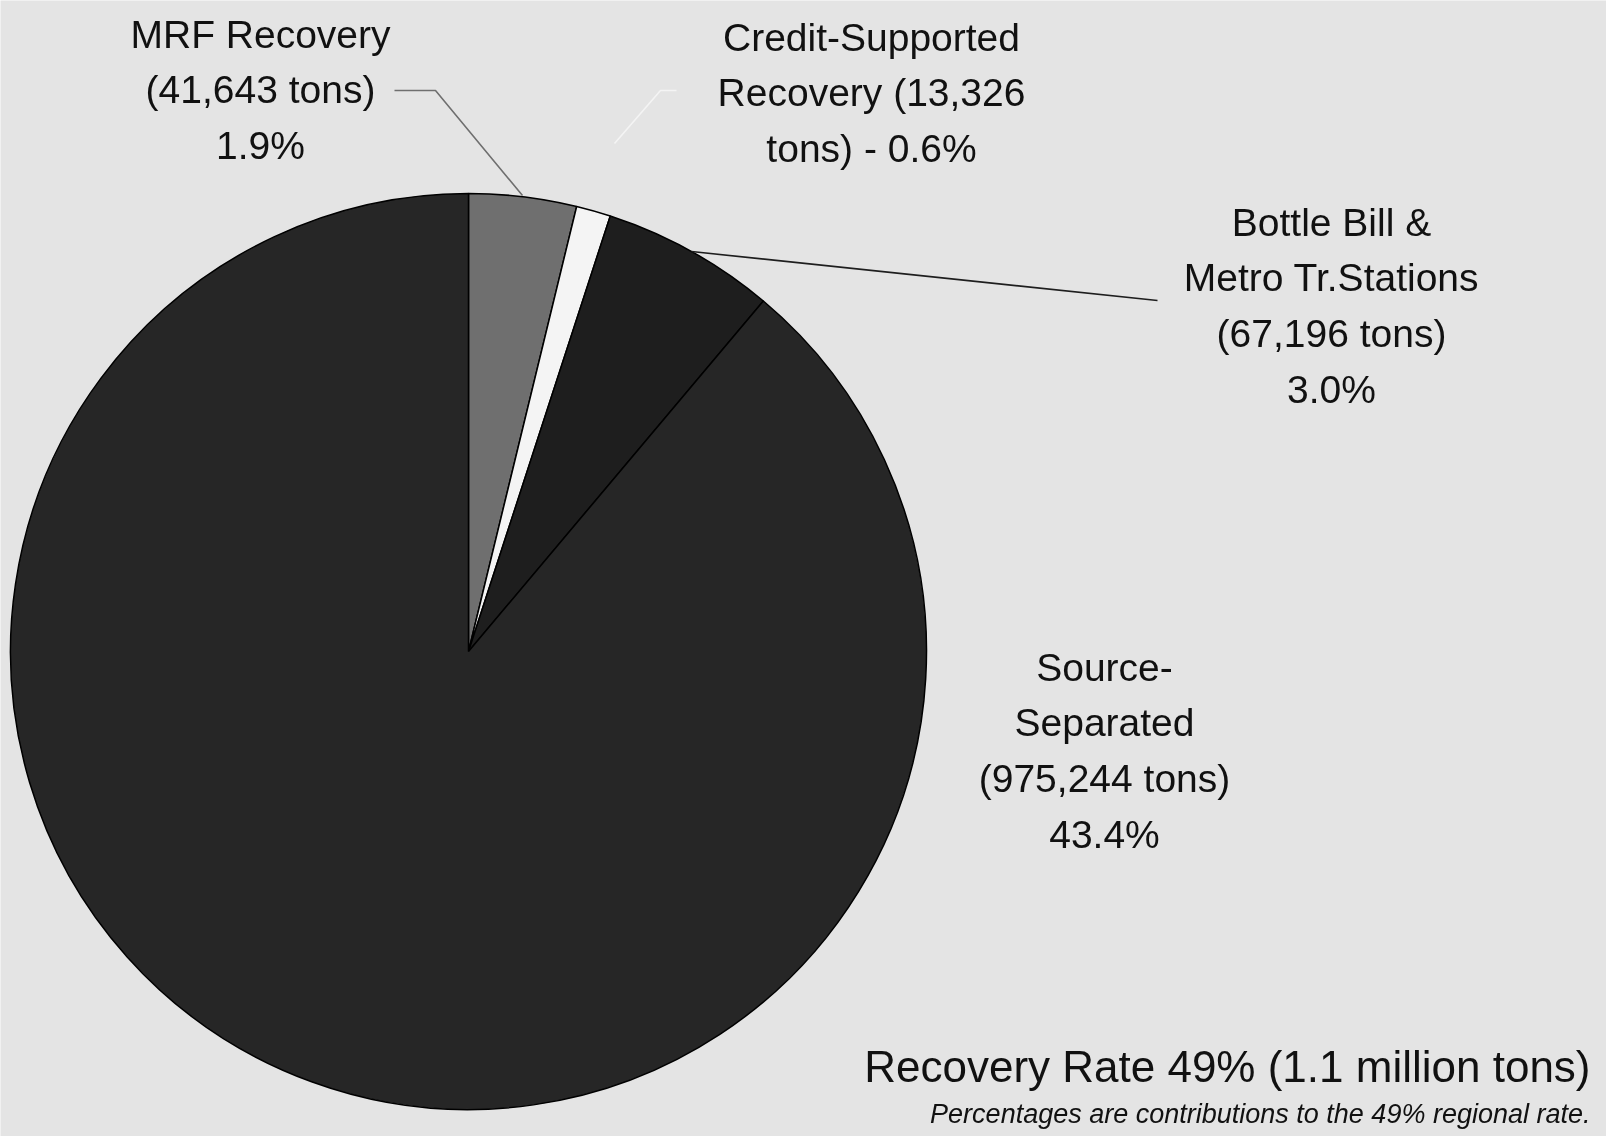 The image size is (1606, 1136). Describe the element at coordinates (1260, 1113) in the screenshot. I see `text: Percentages are contributions to the 49% regional rate.` at that location.